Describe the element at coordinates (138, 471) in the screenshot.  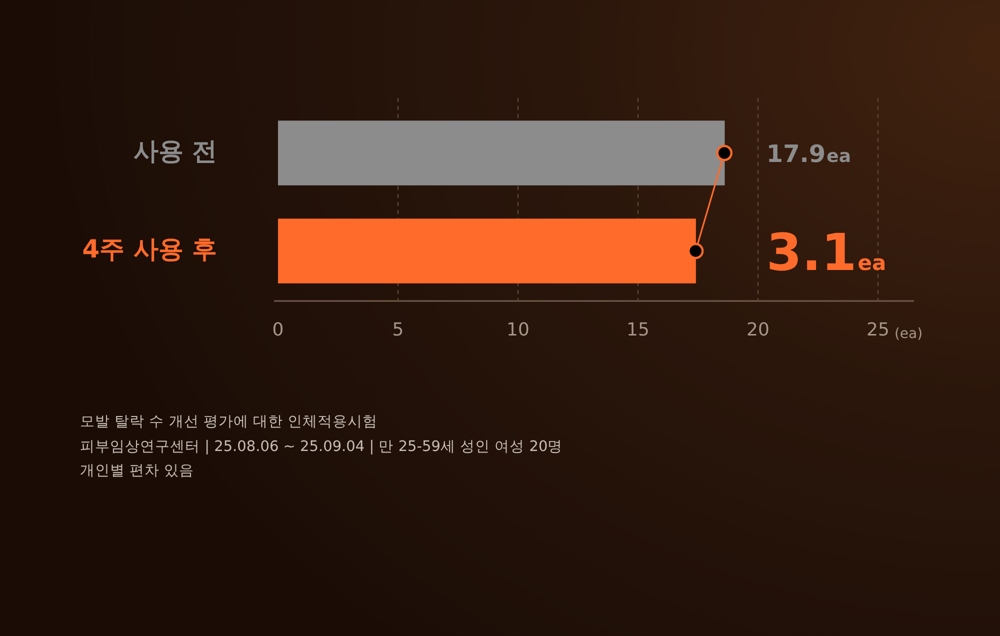
I see `text: 개인별 편차 있음` at that location.